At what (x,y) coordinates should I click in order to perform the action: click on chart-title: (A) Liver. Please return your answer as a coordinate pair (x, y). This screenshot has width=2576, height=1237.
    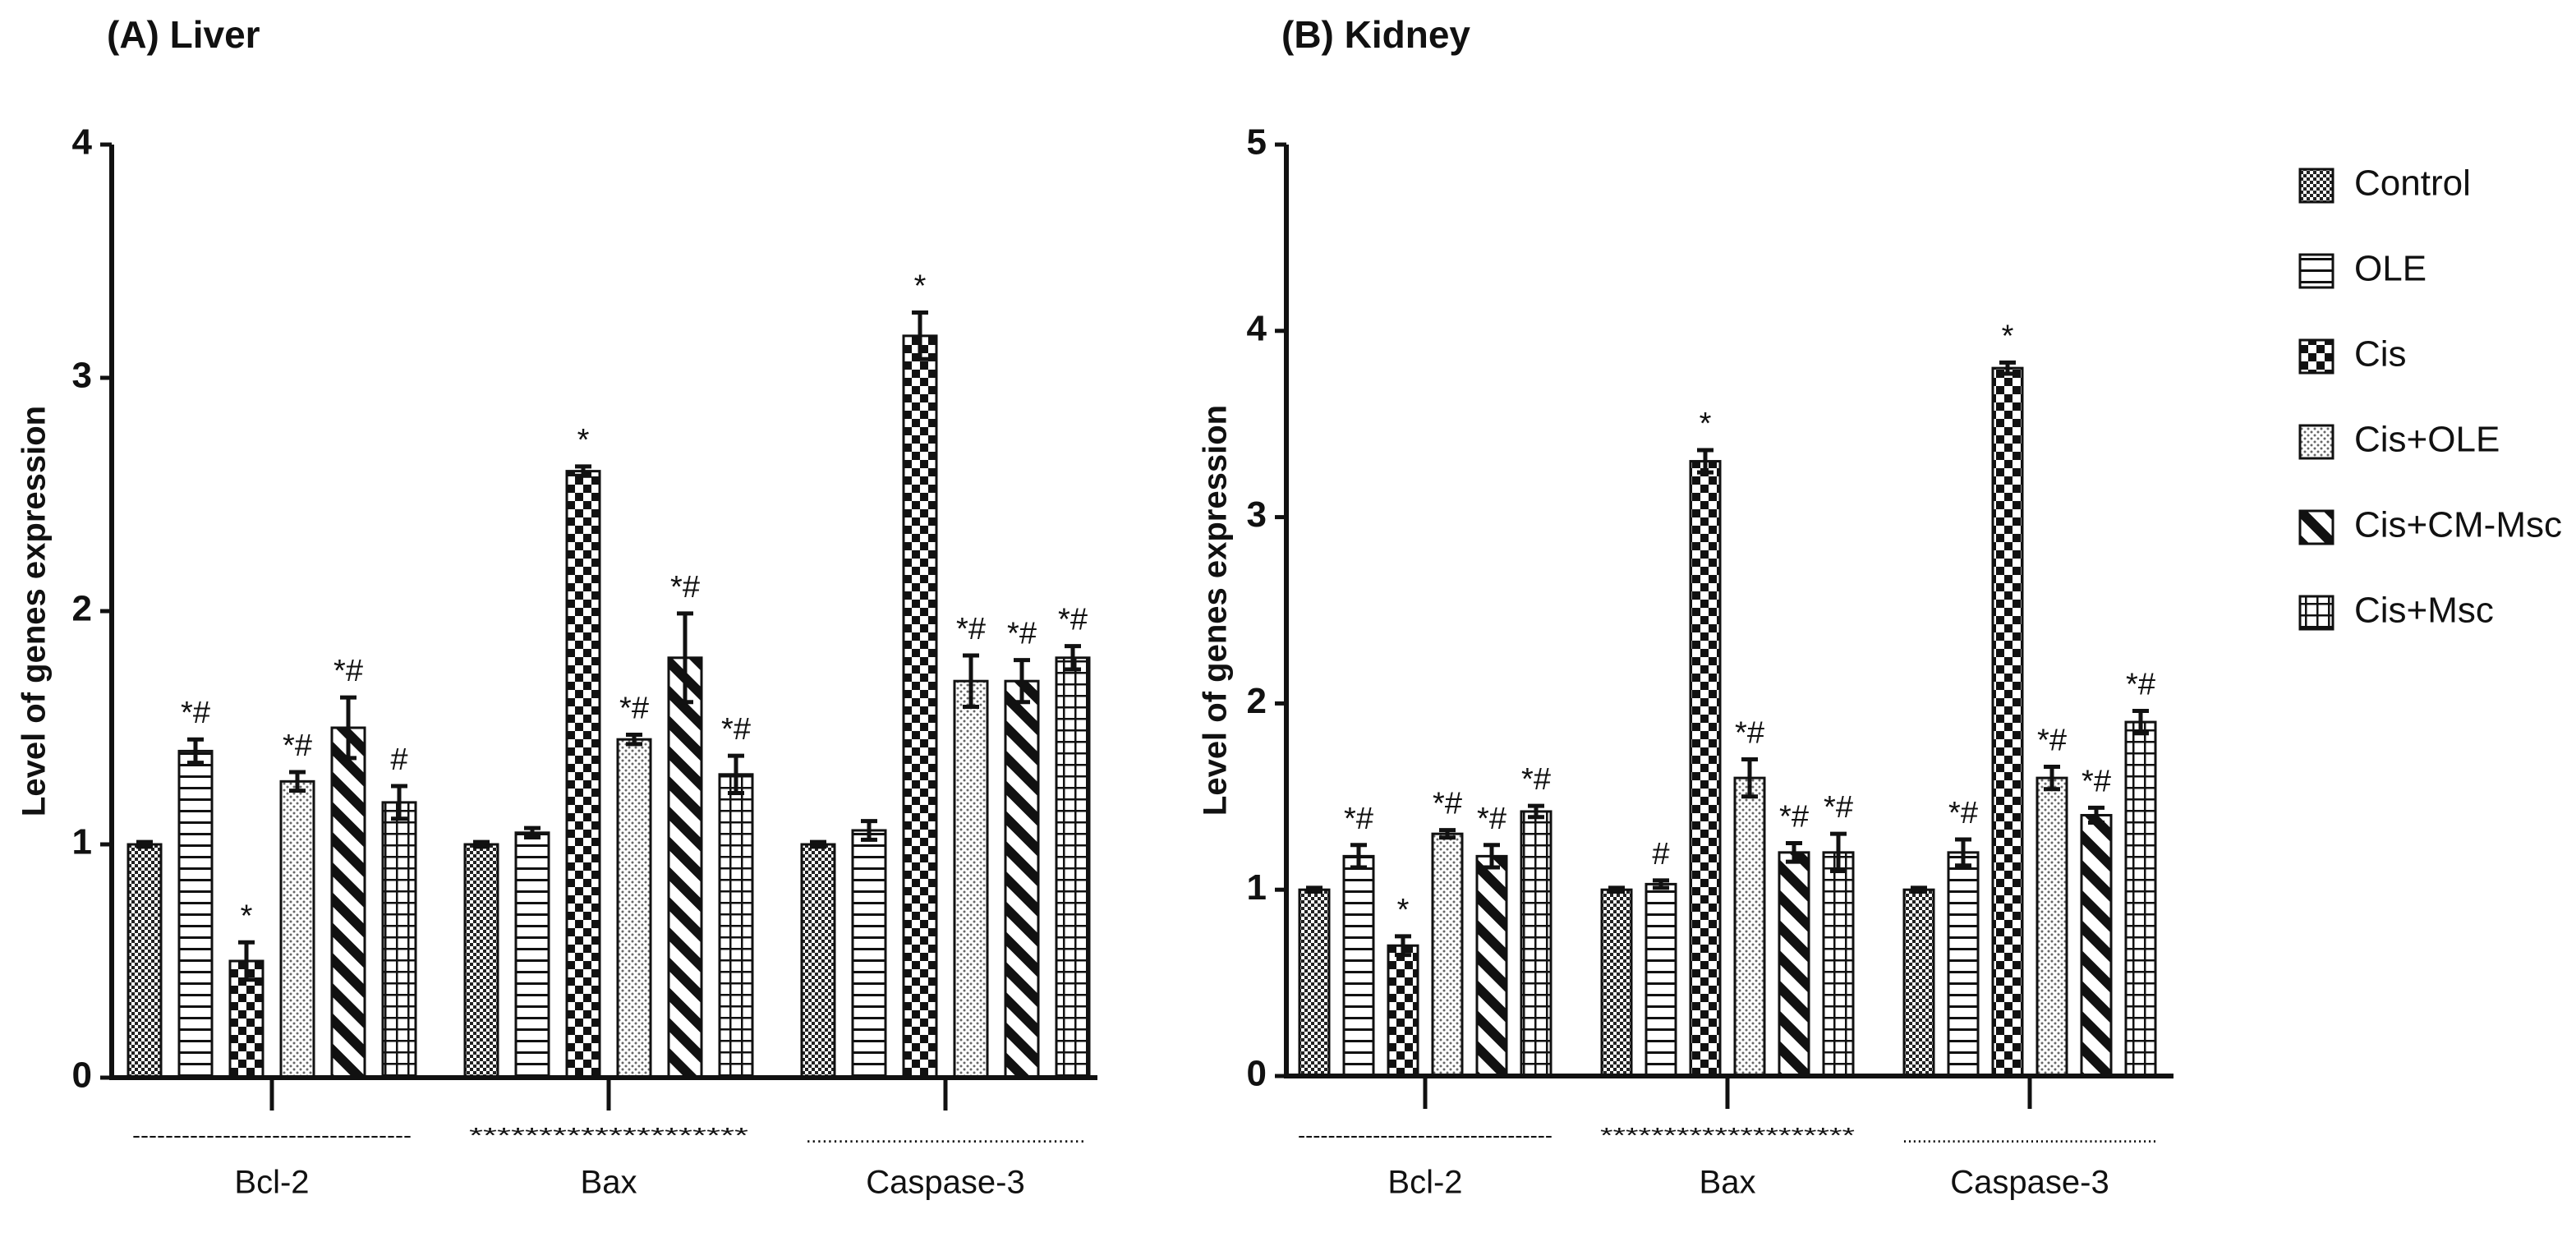
    Looking at the image, I should click on (183, 35).